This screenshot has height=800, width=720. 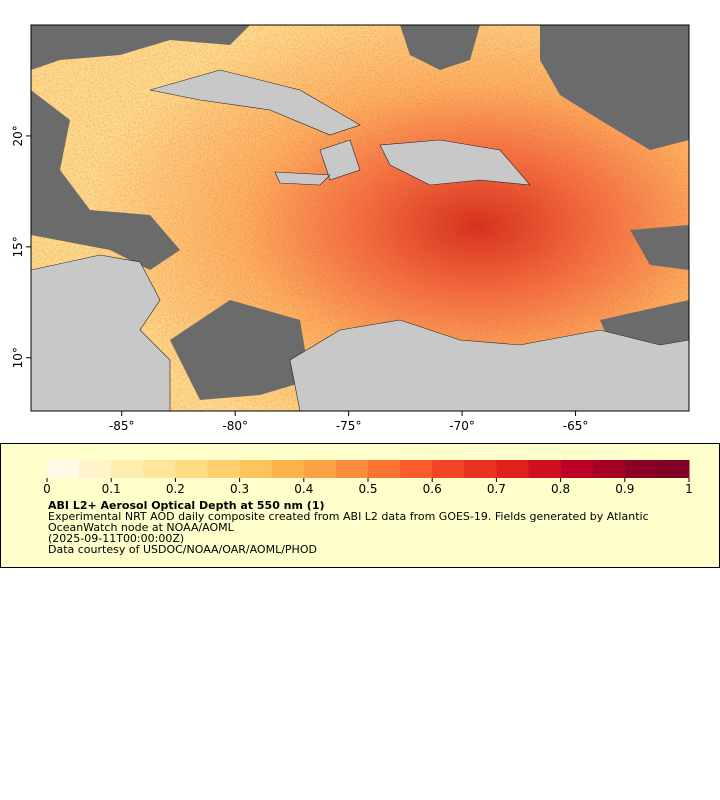 I want to click on colorbar-tick-label: 0.3, so click(x=239, y=489).